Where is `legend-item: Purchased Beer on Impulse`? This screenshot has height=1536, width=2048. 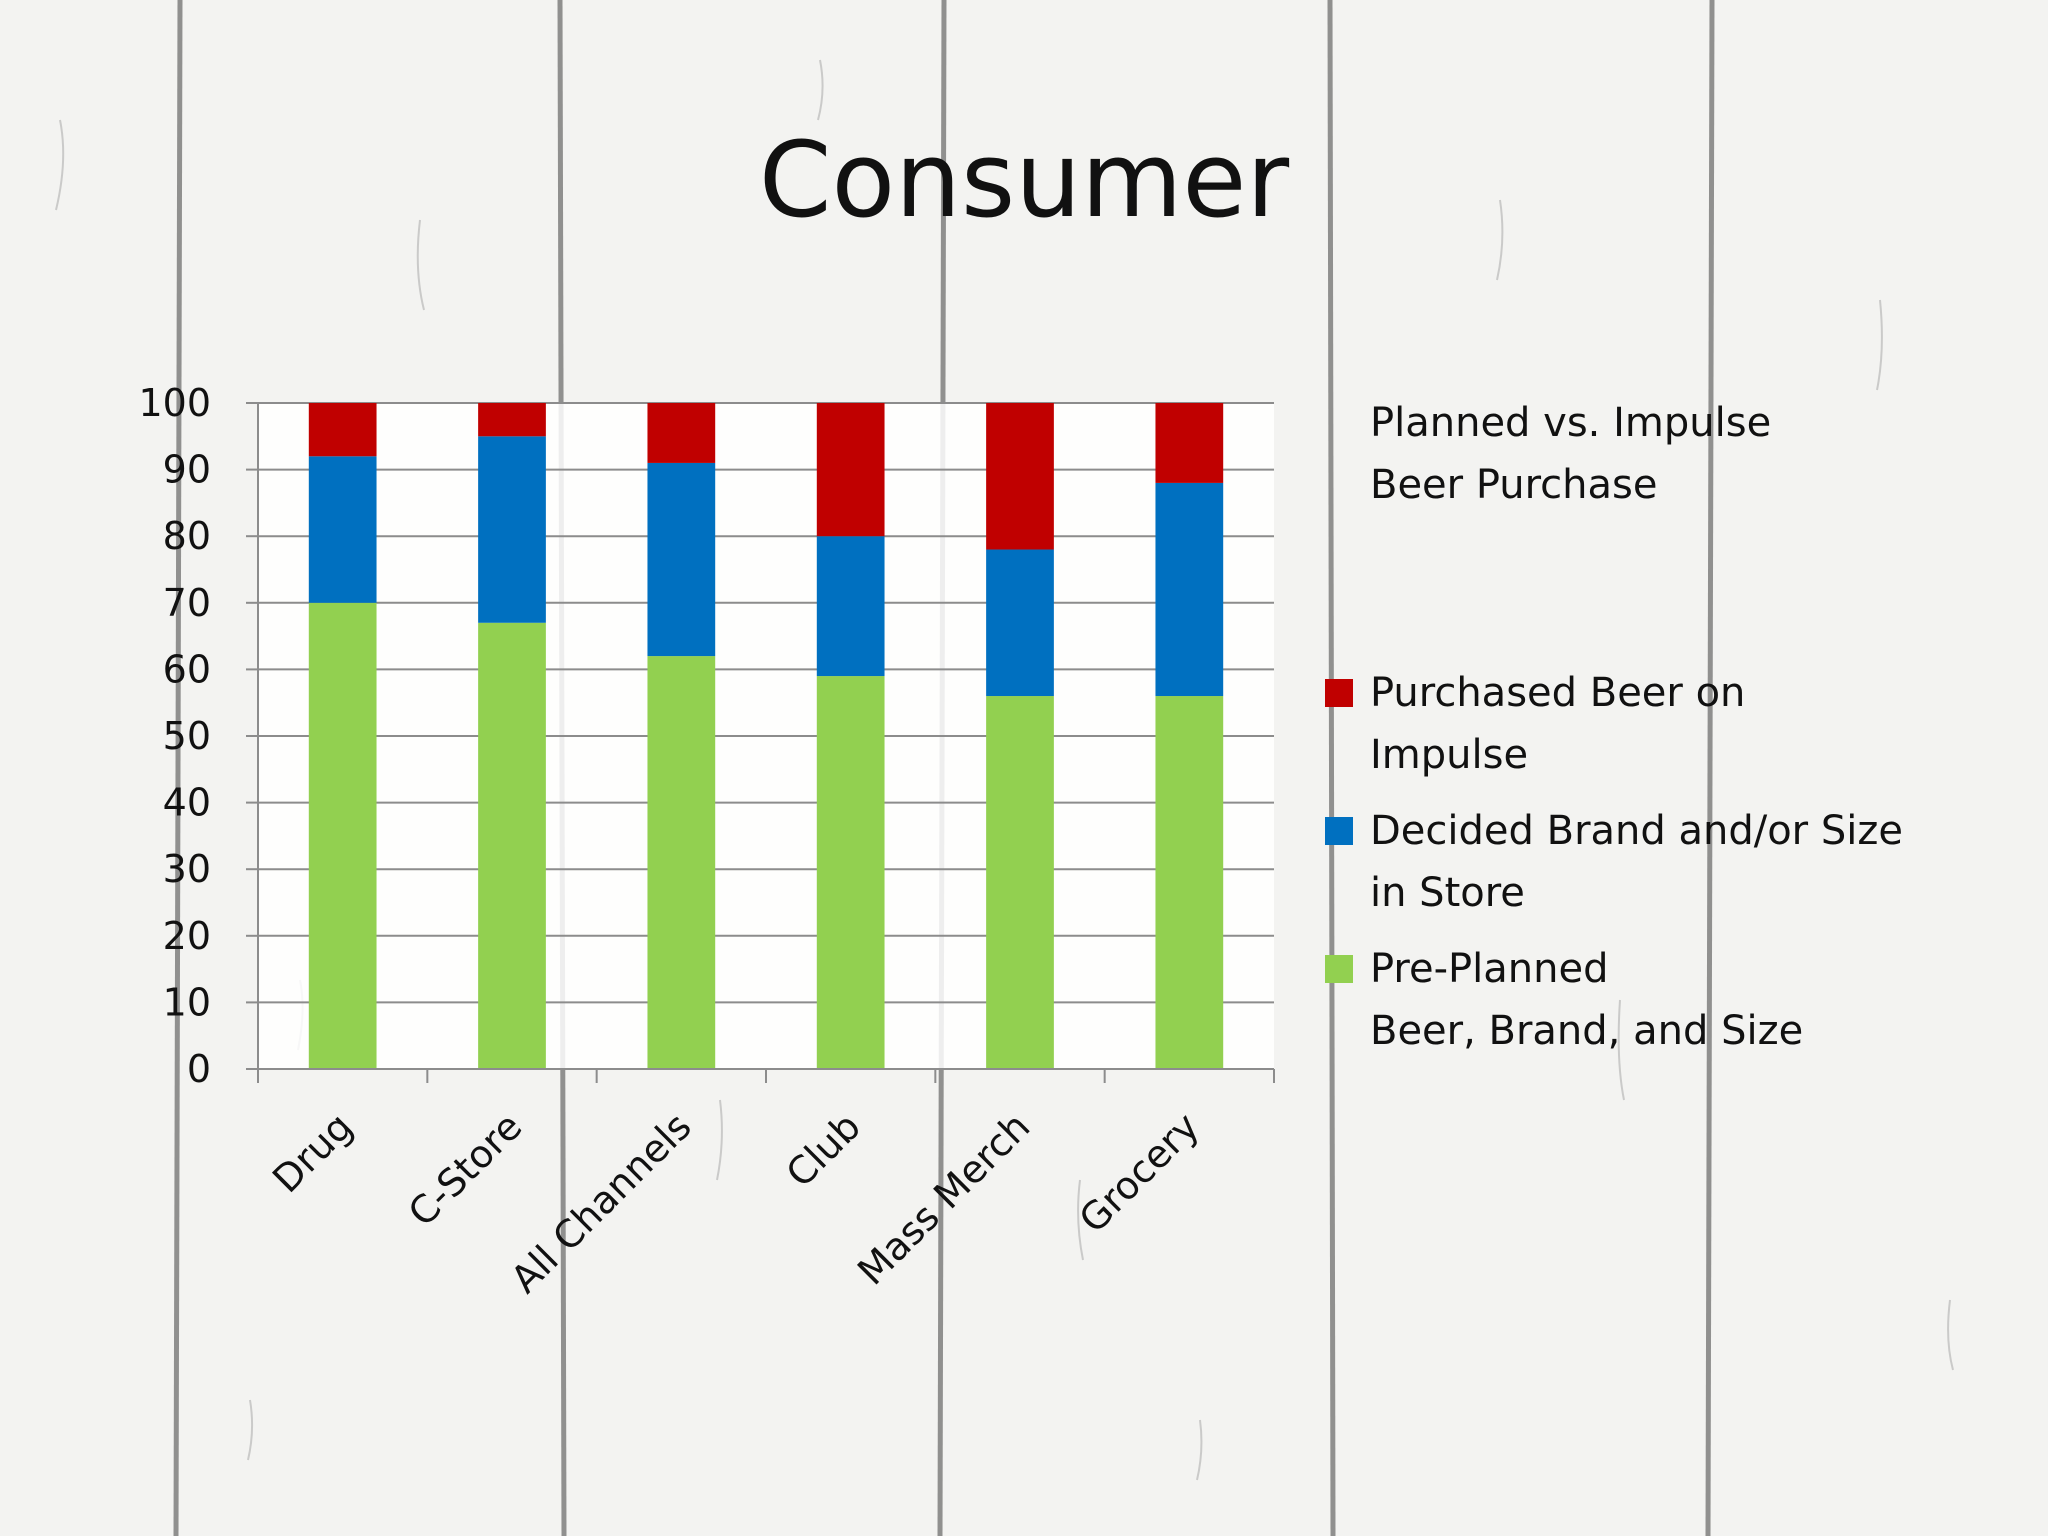 legend-item: Purchased Beer on Impulse is located at coordinates (1665, 724).